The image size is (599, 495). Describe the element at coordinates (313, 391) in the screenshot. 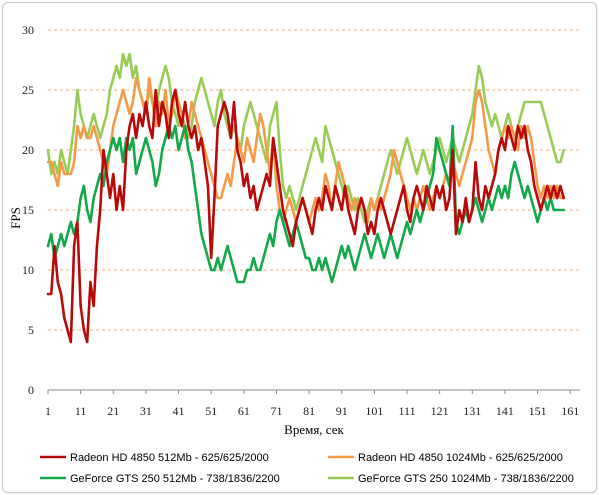

I see `axes` at that location.